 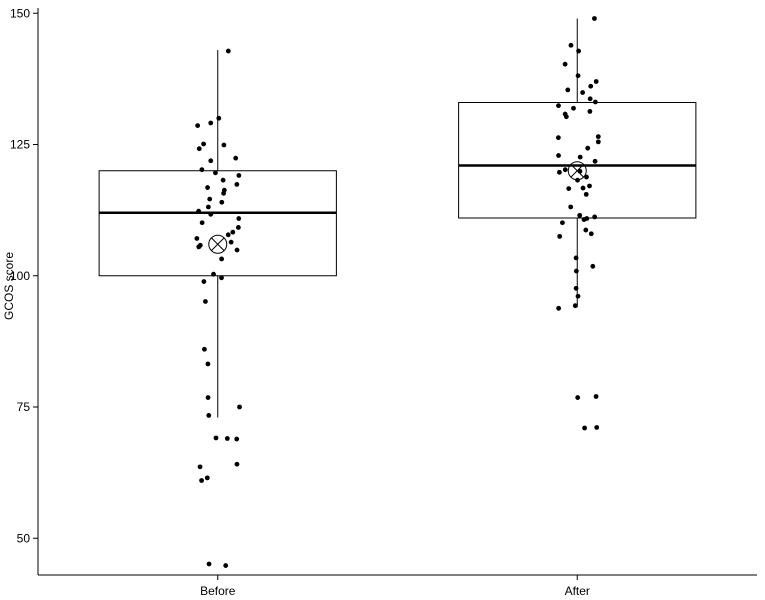 I want to click on y-tick-label: 50, so click(x=24, y=538).